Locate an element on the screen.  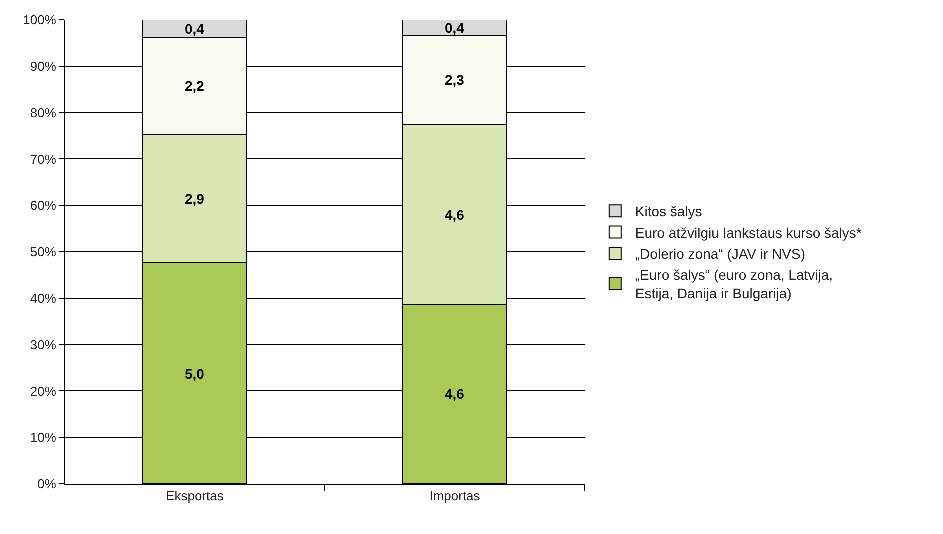
y-tick-label: 40% is located at coordinates (43, 298).